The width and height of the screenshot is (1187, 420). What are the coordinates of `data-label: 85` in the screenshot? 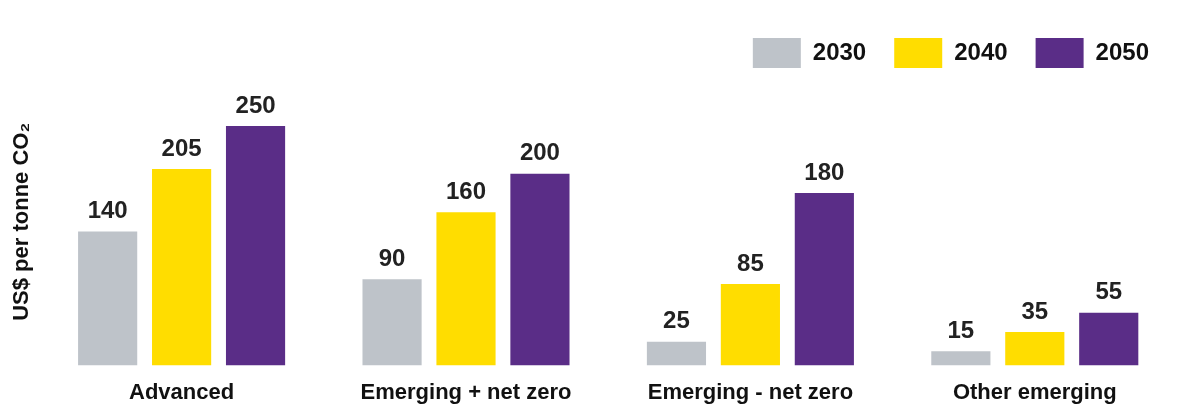 It's located at (750, 262).